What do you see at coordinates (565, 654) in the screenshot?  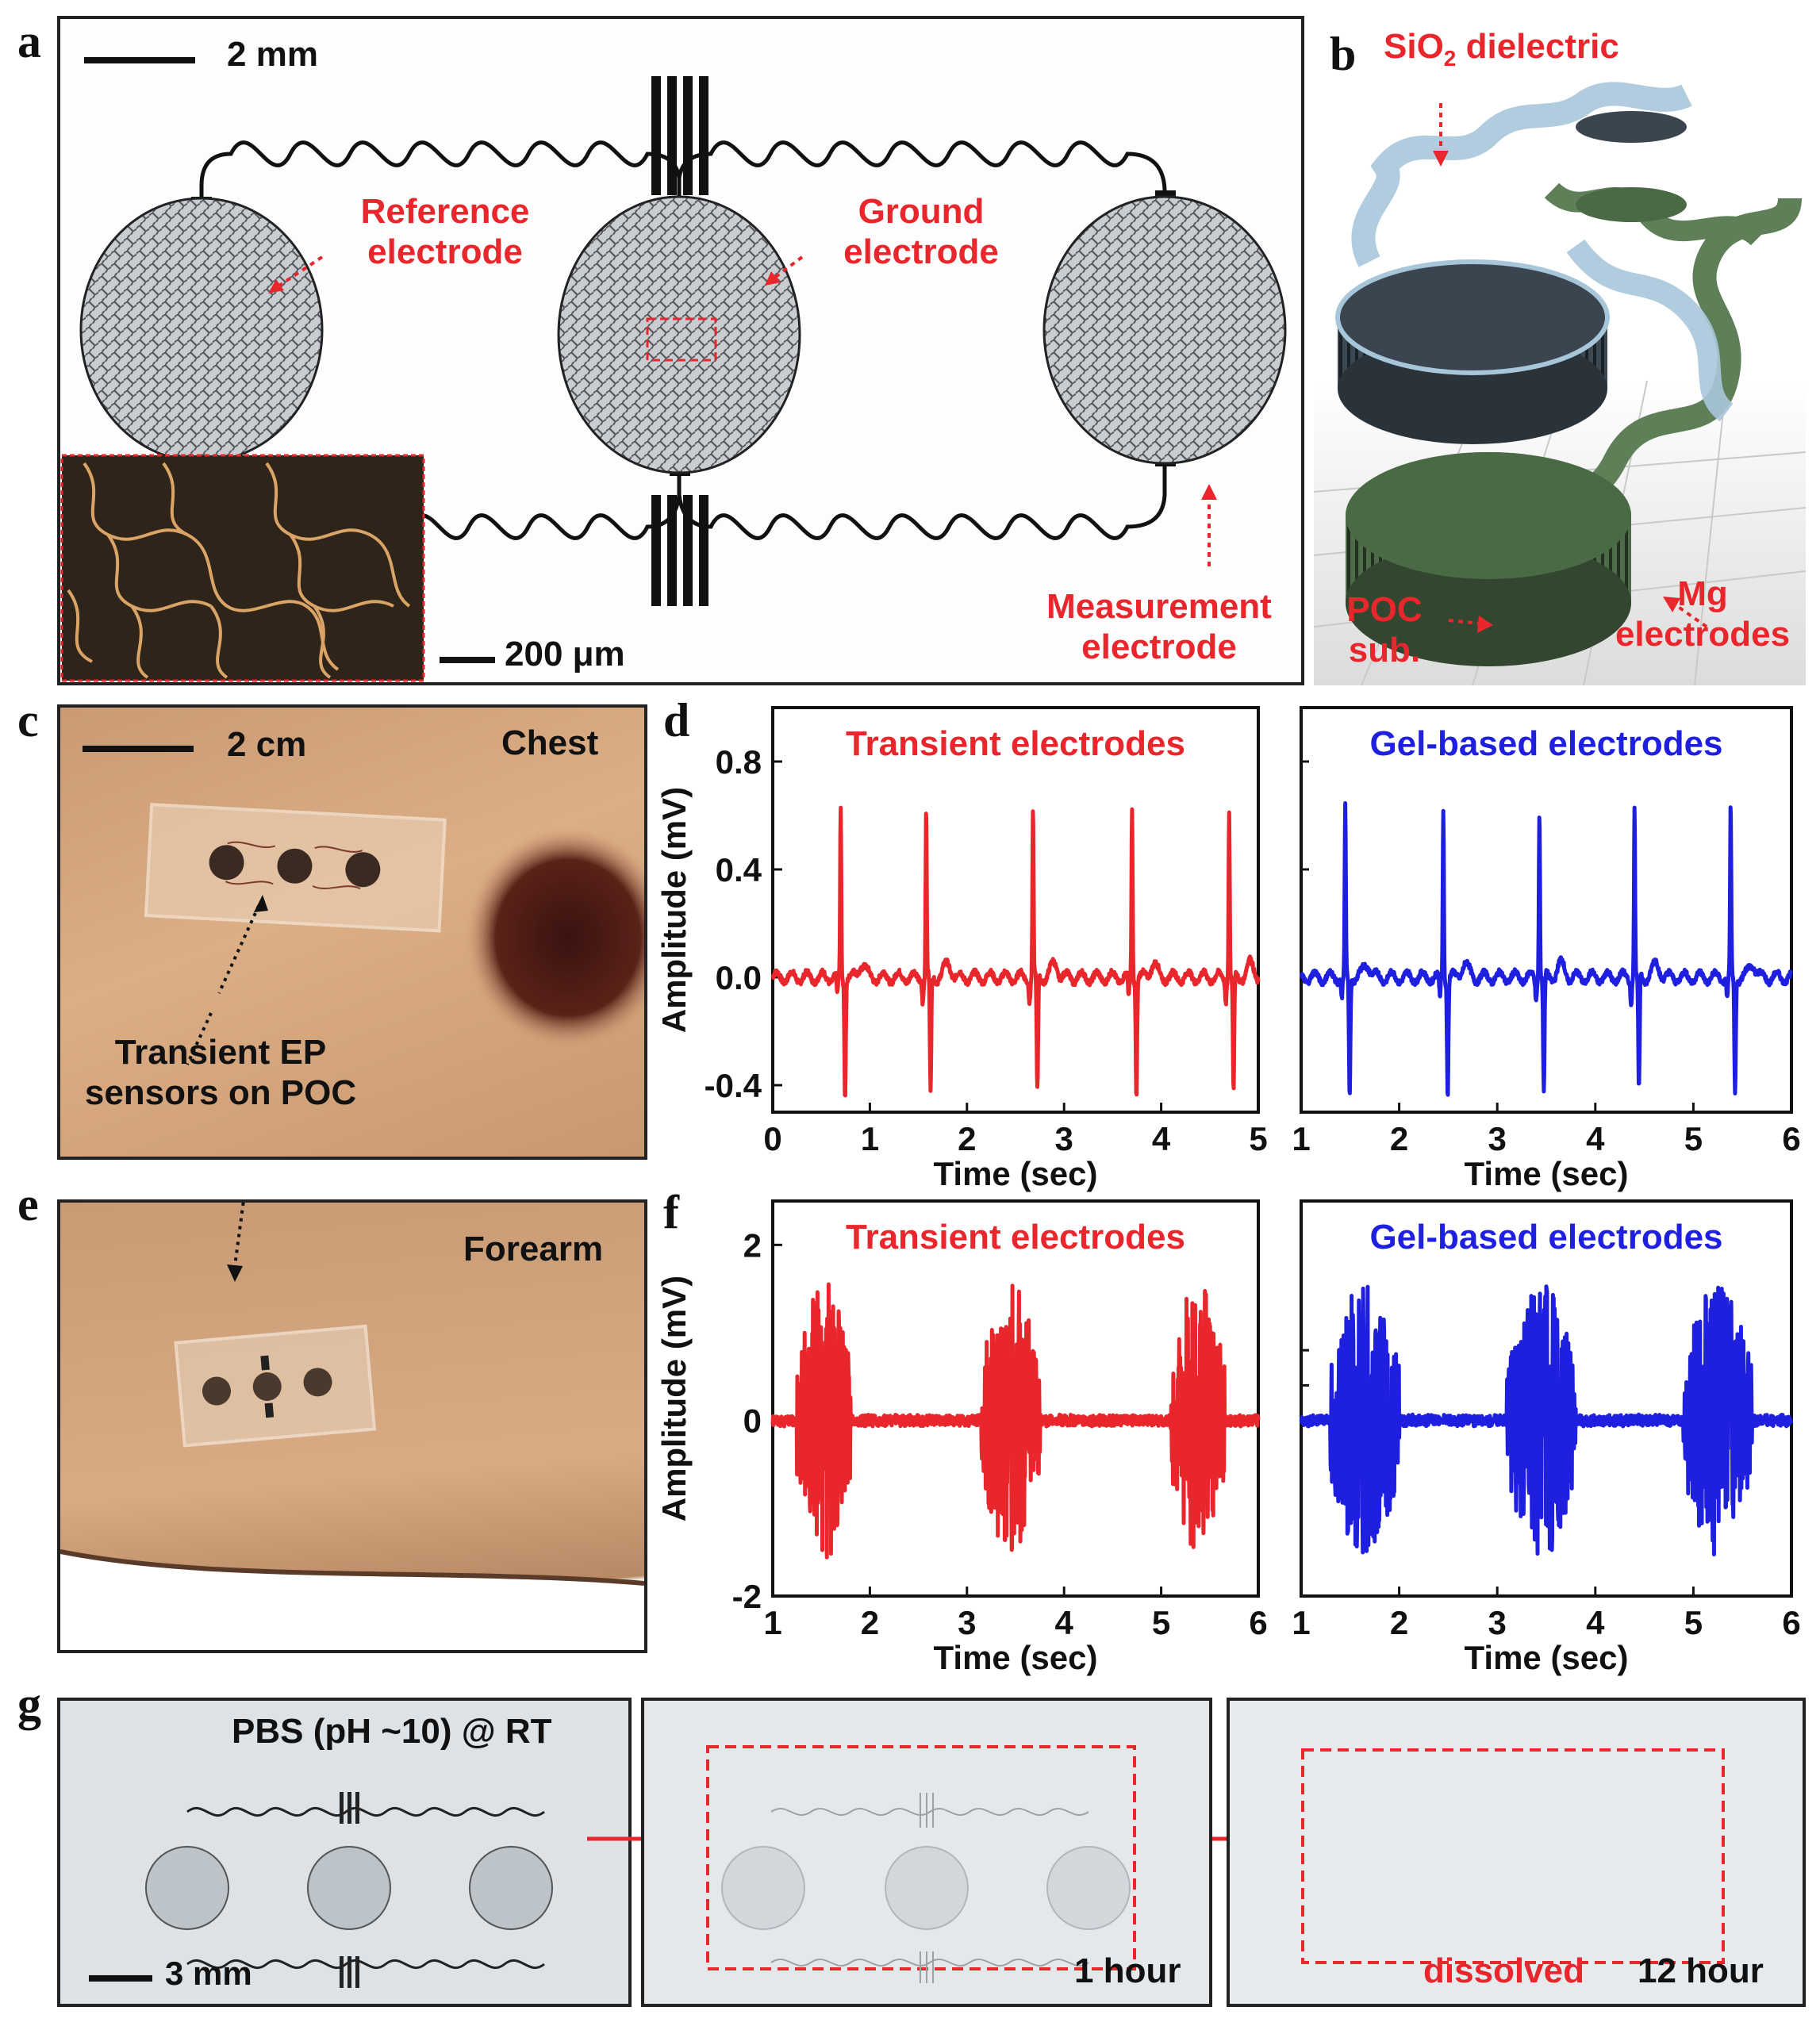 I see `scale-label-200um: 200 μm` at bounding box center [565, 654].